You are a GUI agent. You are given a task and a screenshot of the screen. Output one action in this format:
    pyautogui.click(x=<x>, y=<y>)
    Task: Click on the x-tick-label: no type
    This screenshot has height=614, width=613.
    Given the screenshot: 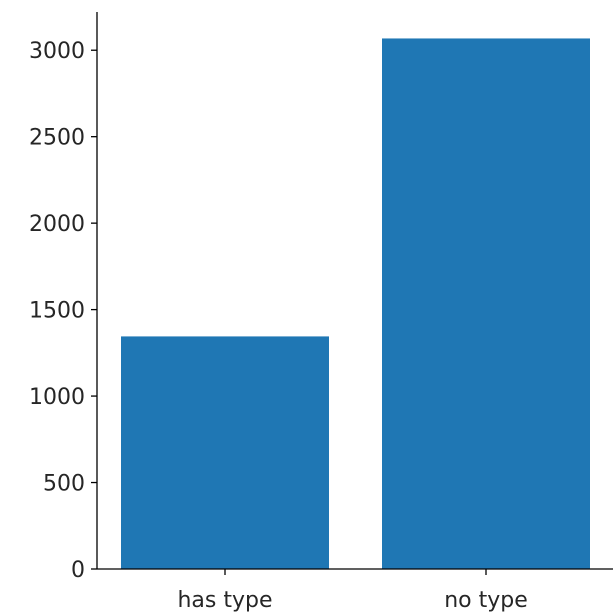 What is the action you would take?
    pyautogui.click(x=486, y=600)
    